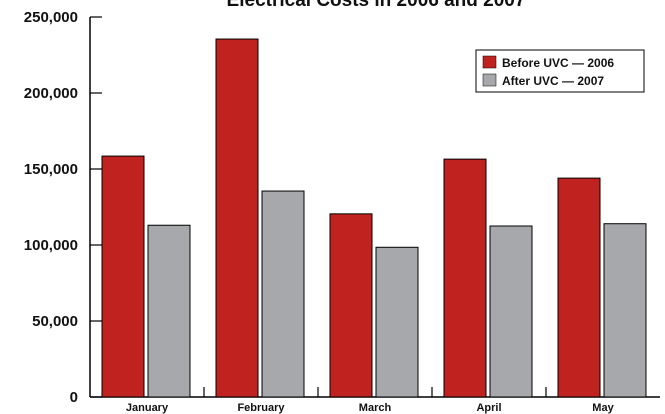 This screenshot has height=414, width=665. What do you see at coordinates (283, 294) in the screenshot?
I see `bar-after-february` at bounding box center [283, 294].